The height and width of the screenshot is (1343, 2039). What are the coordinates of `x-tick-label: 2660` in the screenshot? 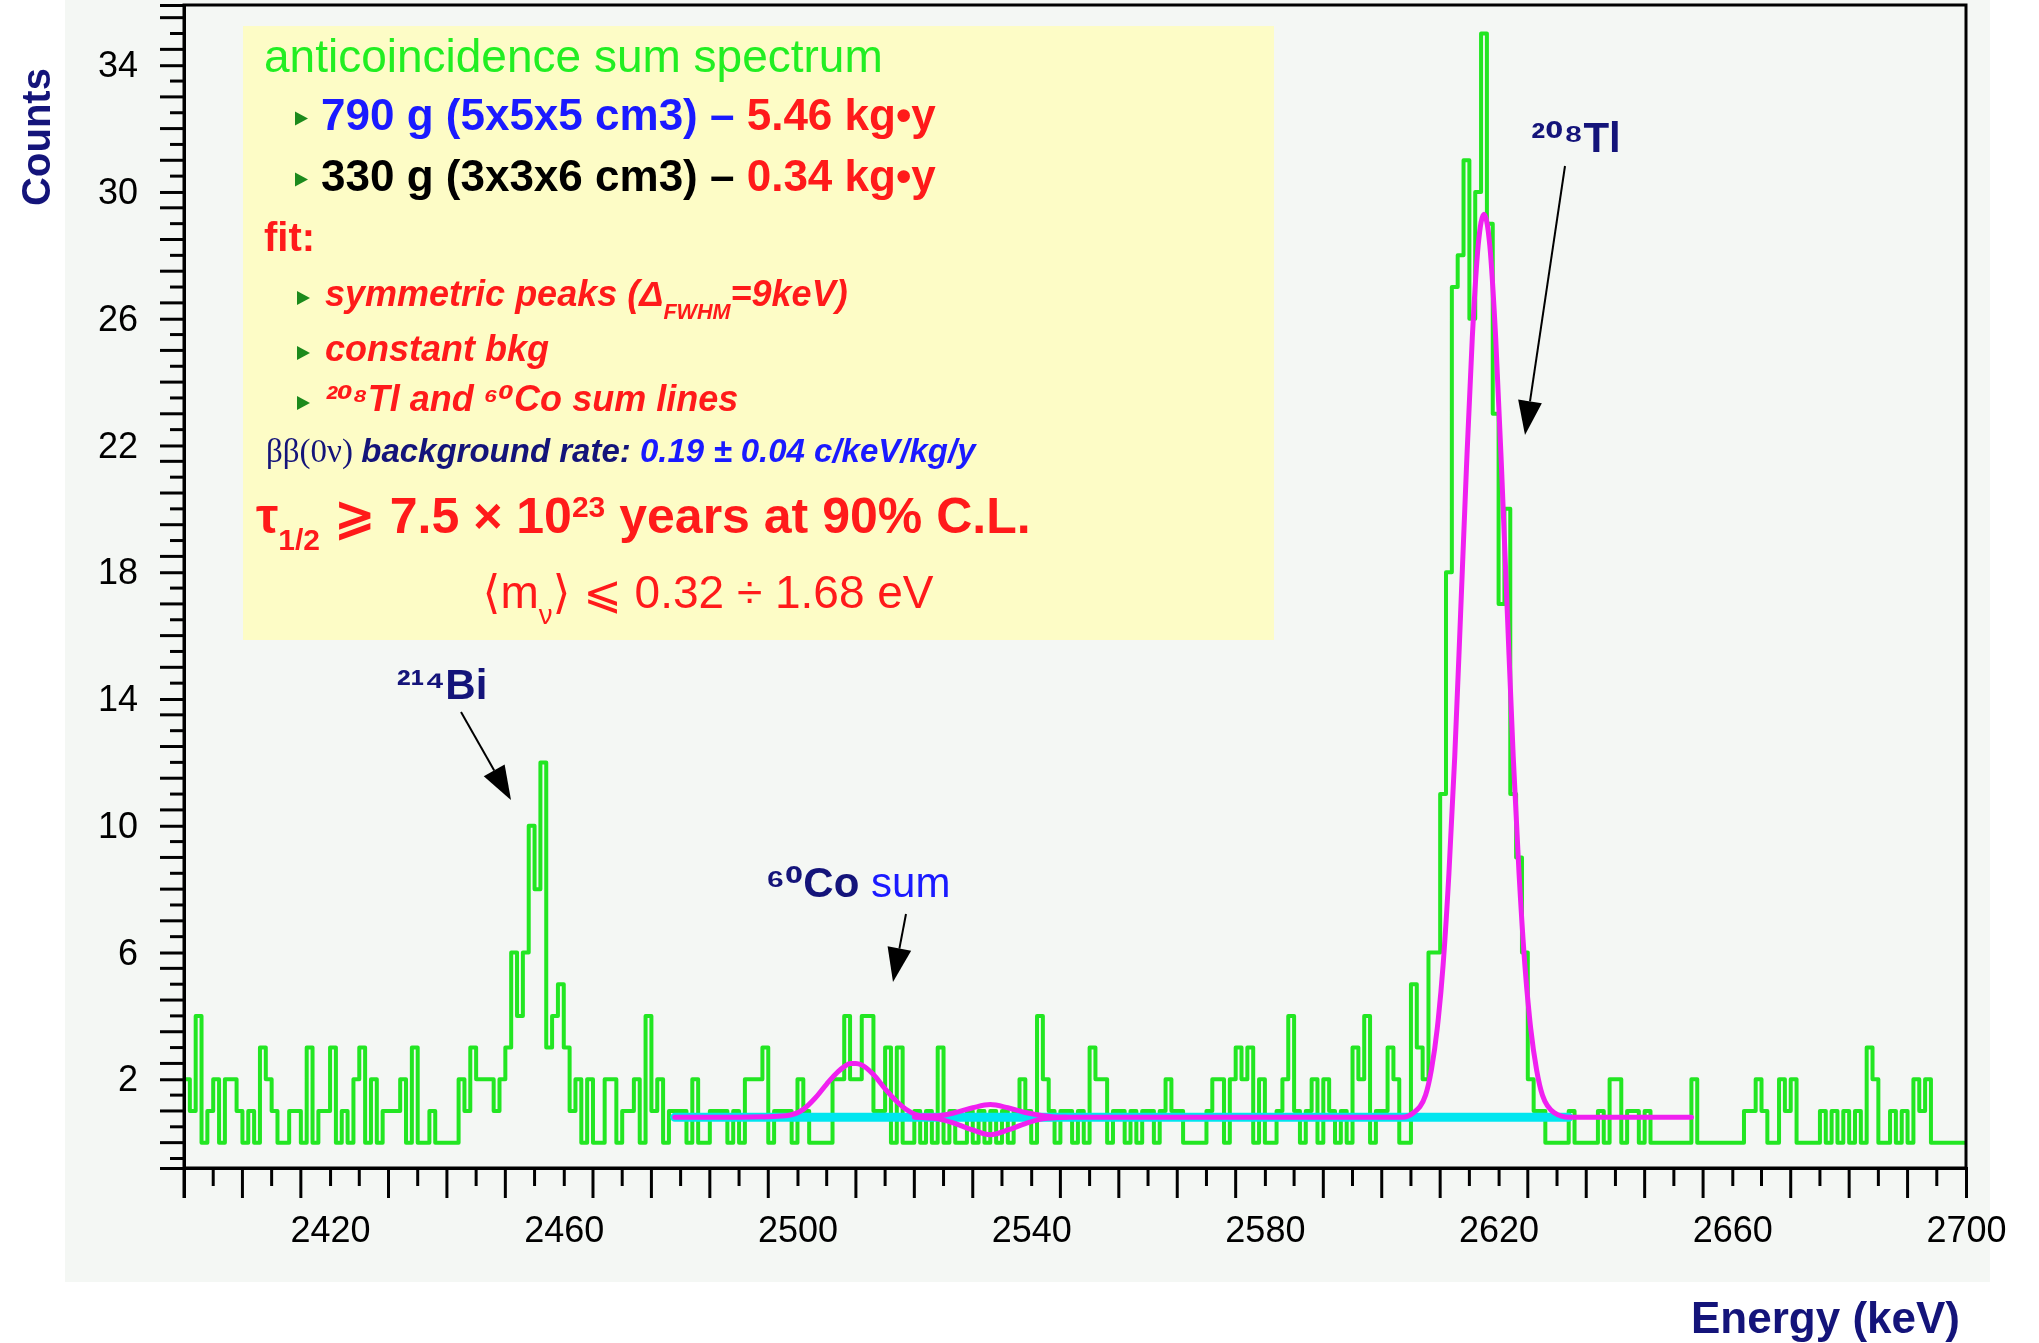 It's located at (1732, 1229).